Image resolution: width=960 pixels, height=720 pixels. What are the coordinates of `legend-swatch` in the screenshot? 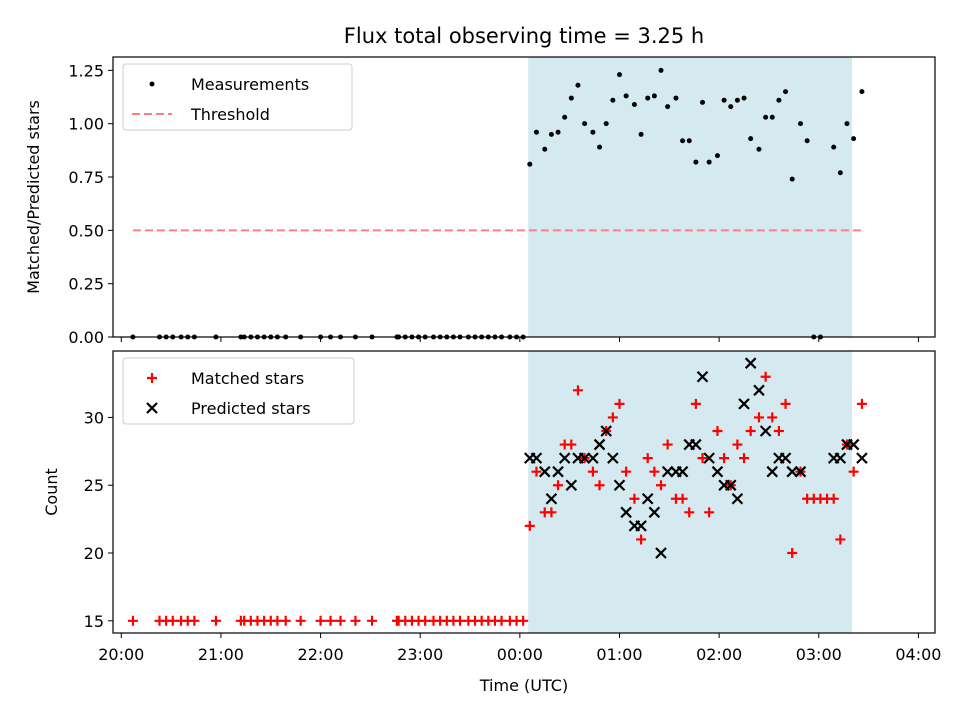 It's located at (152, 408).